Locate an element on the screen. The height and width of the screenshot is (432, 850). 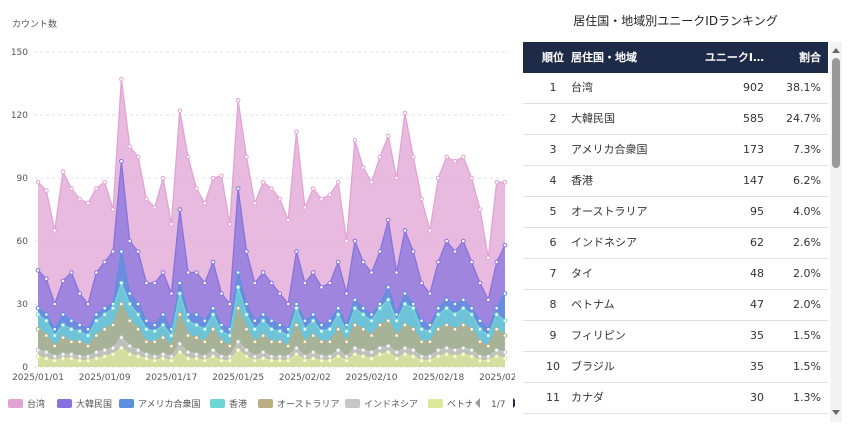
legend-label: アメリカ合衆国 is located at coordinates (169, 404).